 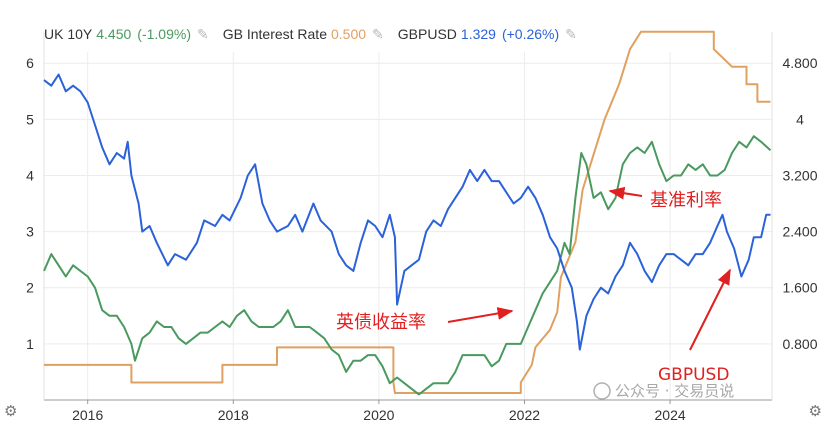 What do you see at coordinates (815, 411) in the screenshot?
I see `right-settings-gear-icon: ⚙` at bounding box center [815, 411].